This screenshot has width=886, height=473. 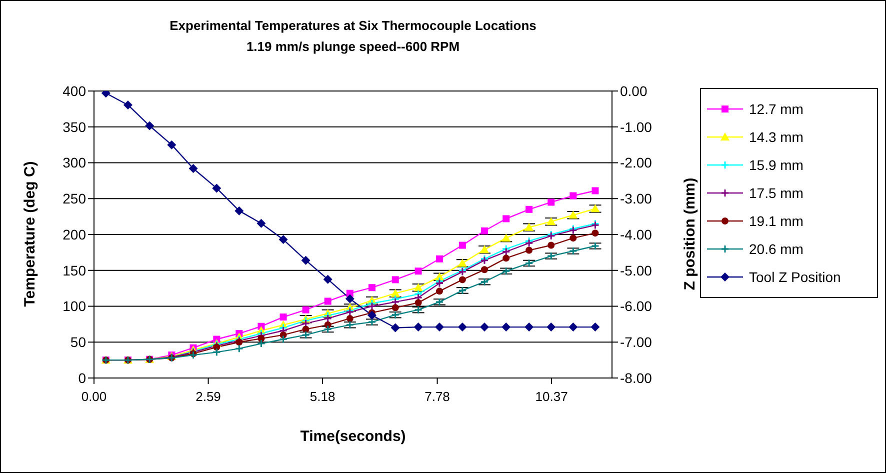 What do you see at coordinates (776, 193) in the screenshot?
I see `legend-label: 17.5 mm` at bounding box center [776, 193].